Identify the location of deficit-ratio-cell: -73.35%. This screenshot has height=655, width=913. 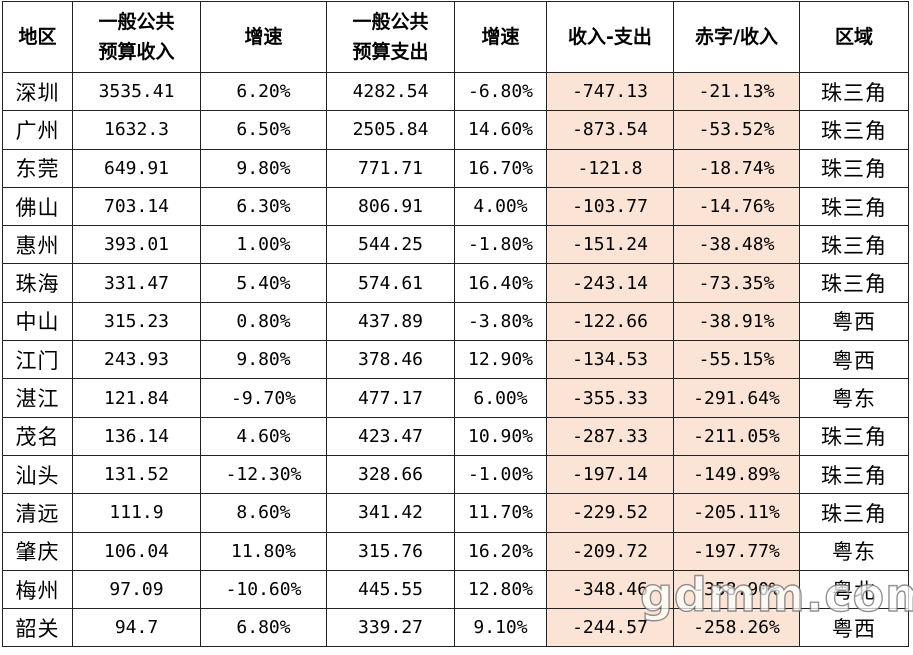
(736, 283).